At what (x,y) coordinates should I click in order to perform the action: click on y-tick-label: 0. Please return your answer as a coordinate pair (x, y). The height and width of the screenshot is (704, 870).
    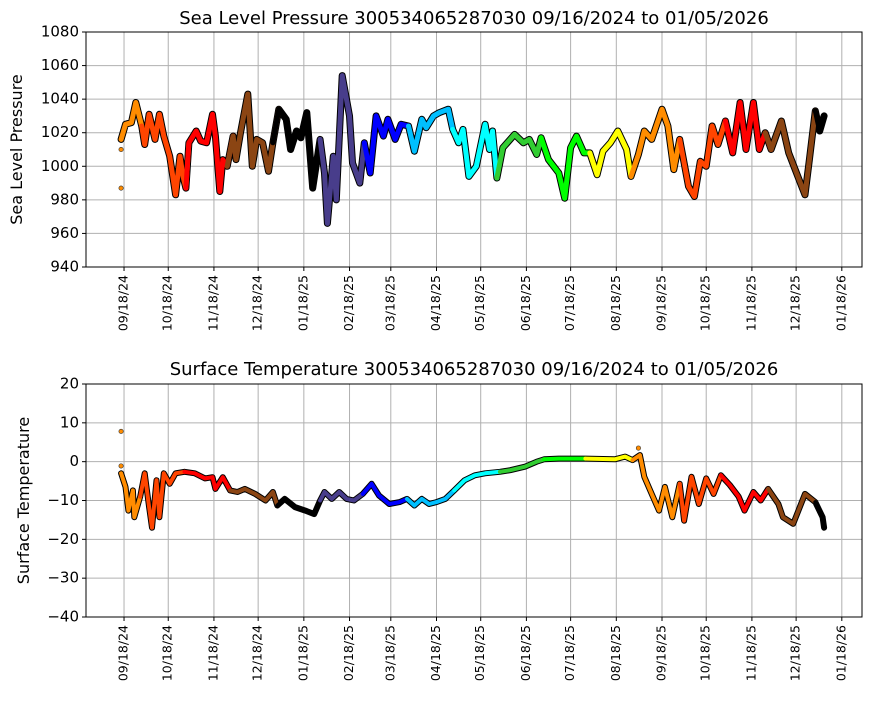
    Looking at the image, I should click on (74, 461).